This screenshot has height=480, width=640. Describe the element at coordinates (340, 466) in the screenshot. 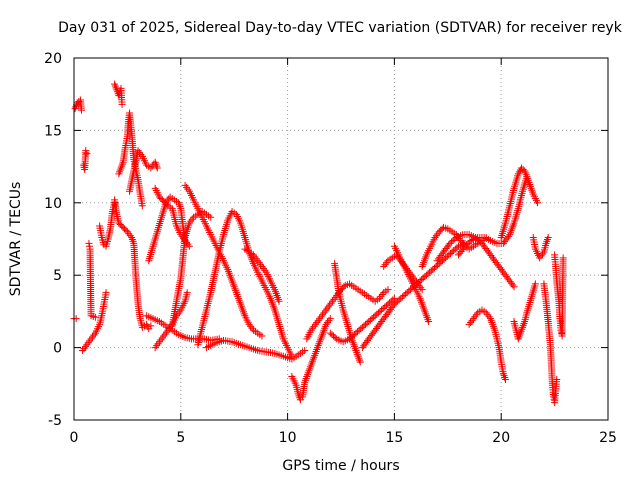

I see `x-axis-label: GPS time / hours` at that location.